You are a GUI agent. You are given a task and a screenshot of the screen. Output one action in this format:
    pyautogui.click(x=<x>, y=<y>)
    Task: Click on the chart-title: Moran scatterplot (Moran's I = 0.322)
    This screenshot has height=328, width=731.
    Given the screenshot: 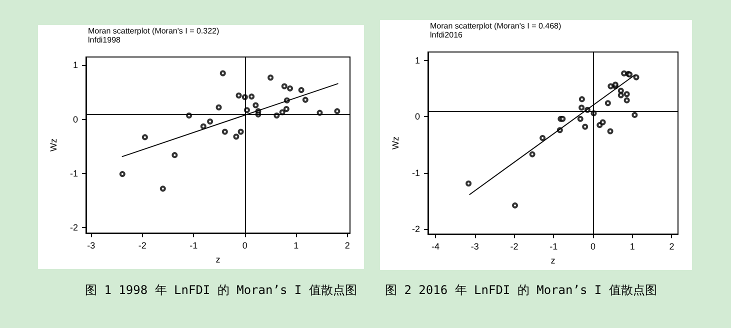 What is the action you would take?
    pyautogui.click(x=154, y=31)
    